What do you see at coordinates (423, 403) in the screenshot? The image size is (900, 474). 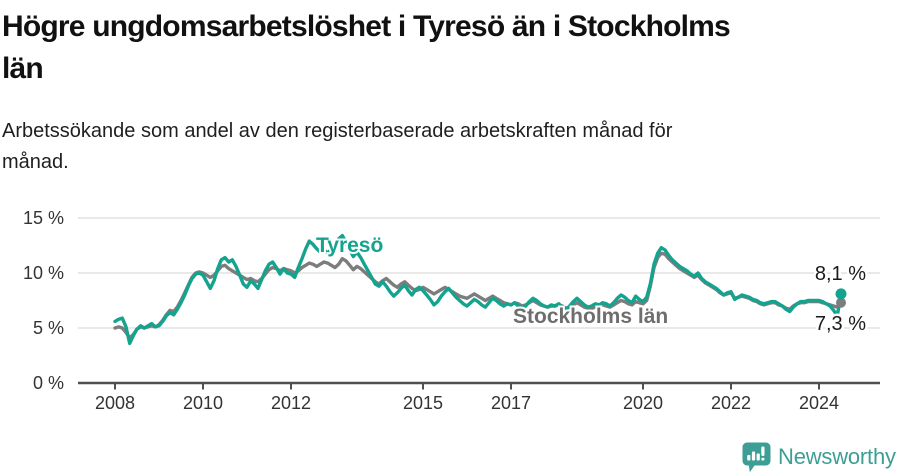 I see `x-axis-tick-label: 2015` at bounding box center [423, 403].